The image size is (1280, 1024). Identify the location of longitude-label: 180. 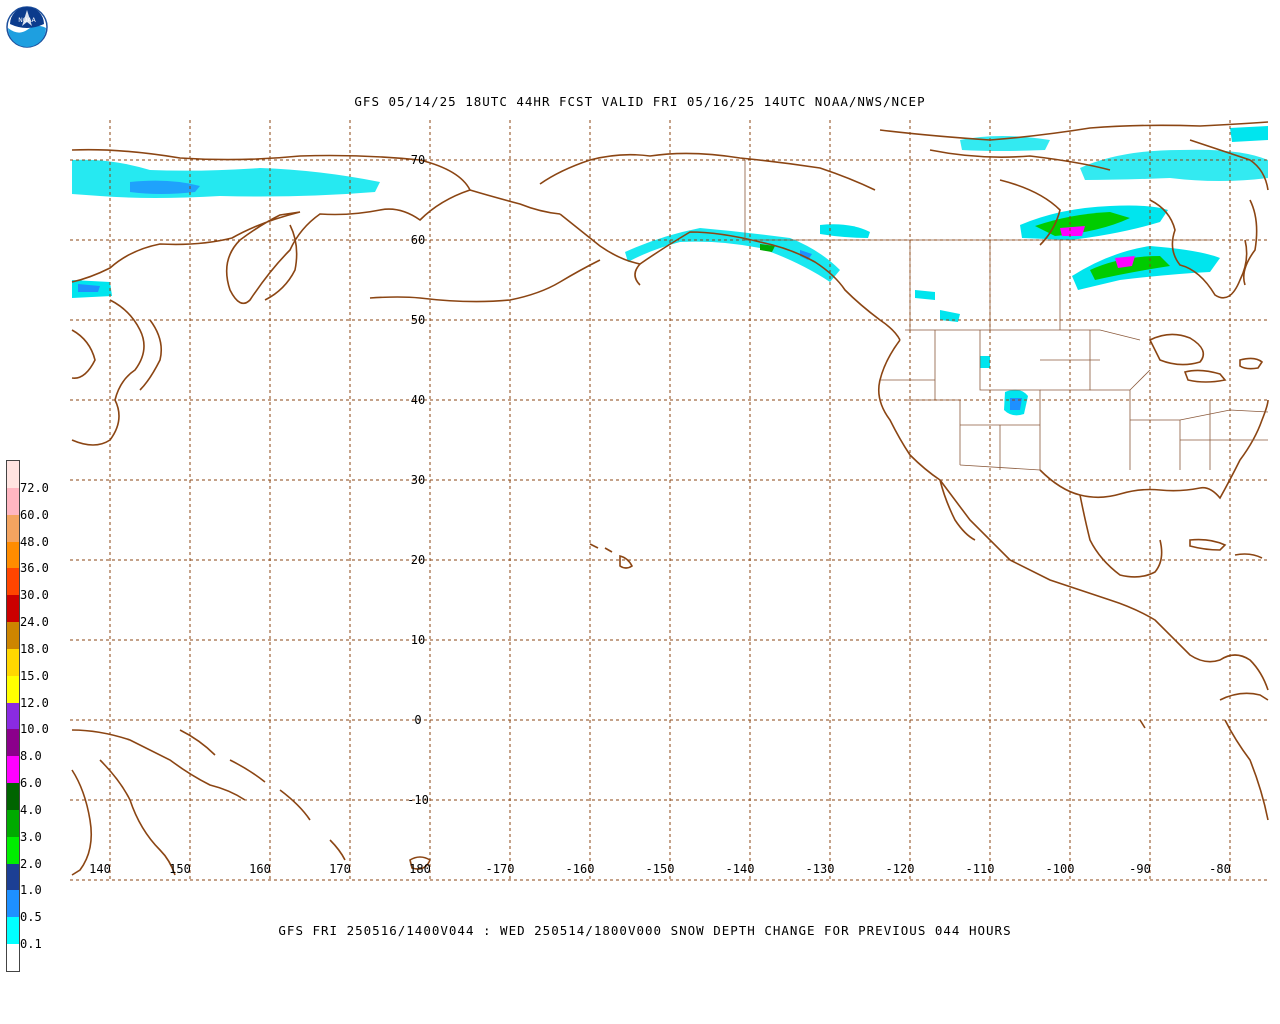
(420, 869).